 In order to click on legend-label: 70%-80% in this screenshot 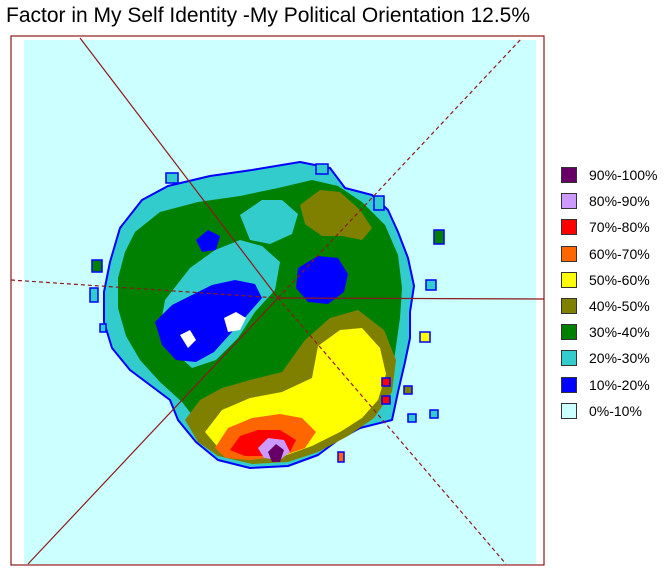, I will do `click(619, 227)`.